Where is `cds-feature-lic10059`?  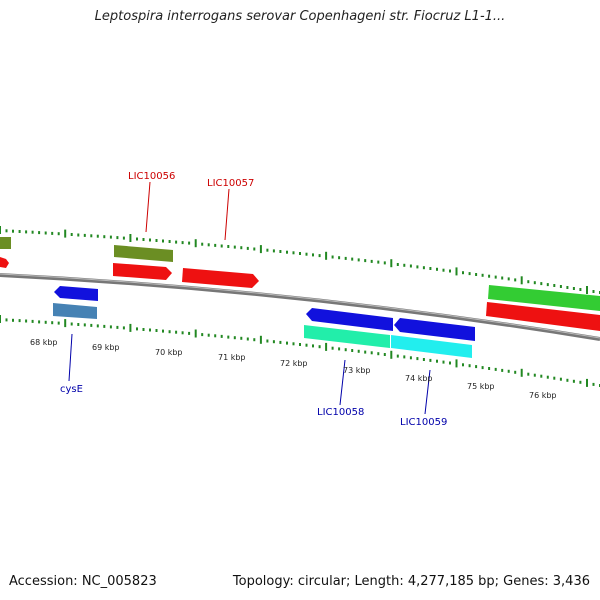
cds-feature-lic10059 is located at coordinates (434, 329).